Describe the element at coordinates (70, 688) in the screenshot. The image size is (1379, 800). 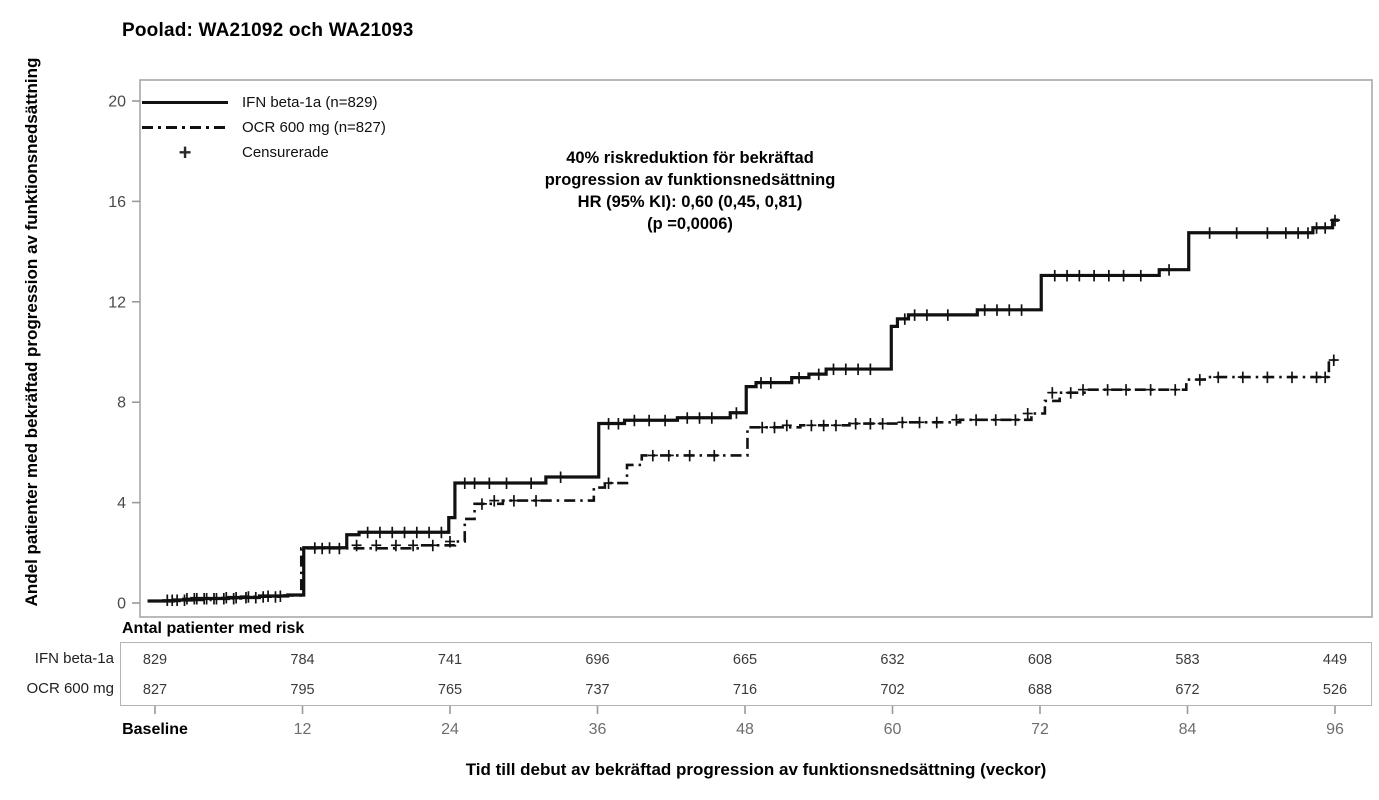
I see `risk-row-label-ocr: OCR 600 mg` at that location.